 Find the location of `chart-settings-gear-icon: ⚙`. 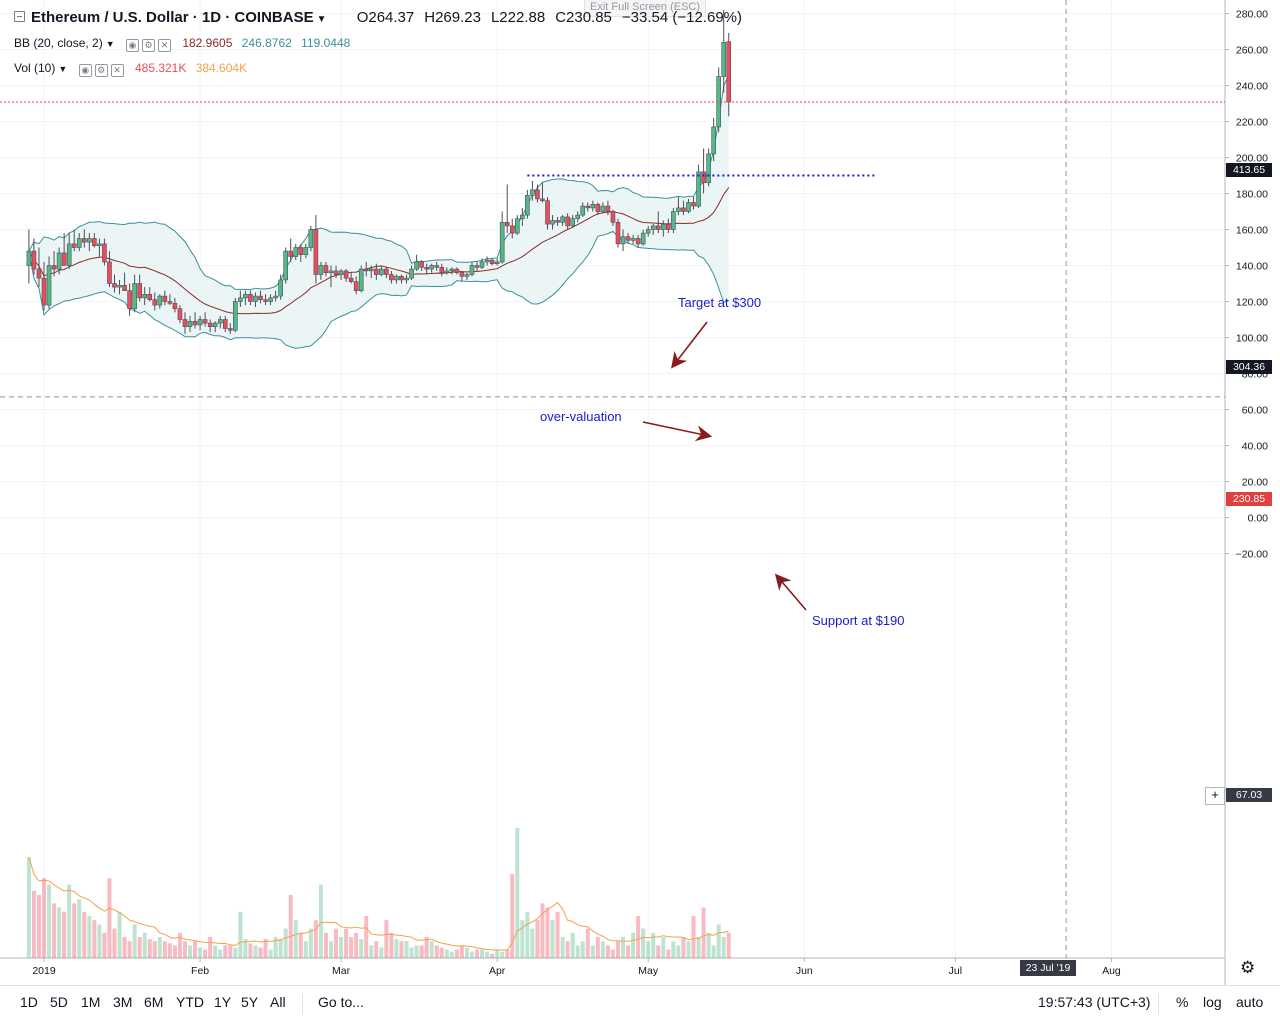

chart-settings-gear-icon: ⚙ is located at coordinates (1248, 967).